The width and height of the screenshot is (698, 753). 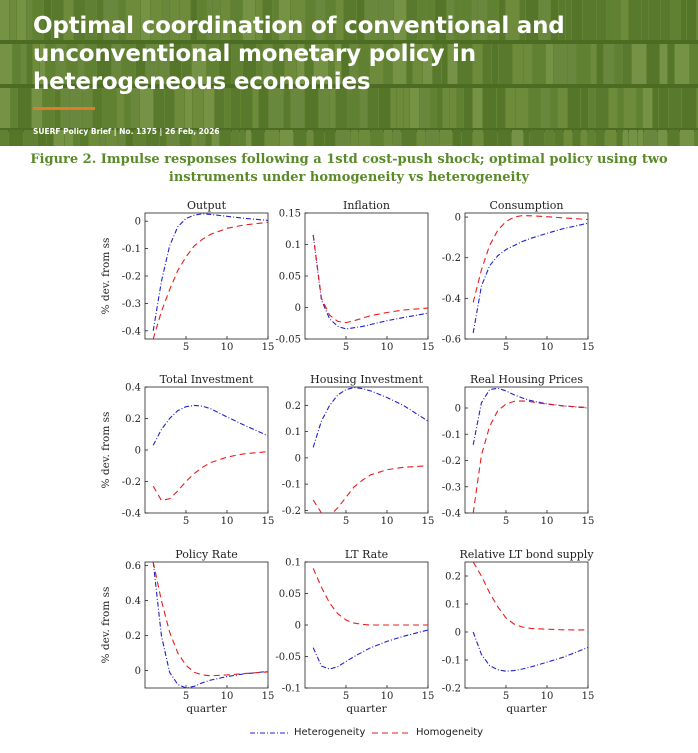 I want to click on chart-title: Relative LT bond supply, so click(x=526, y=554).